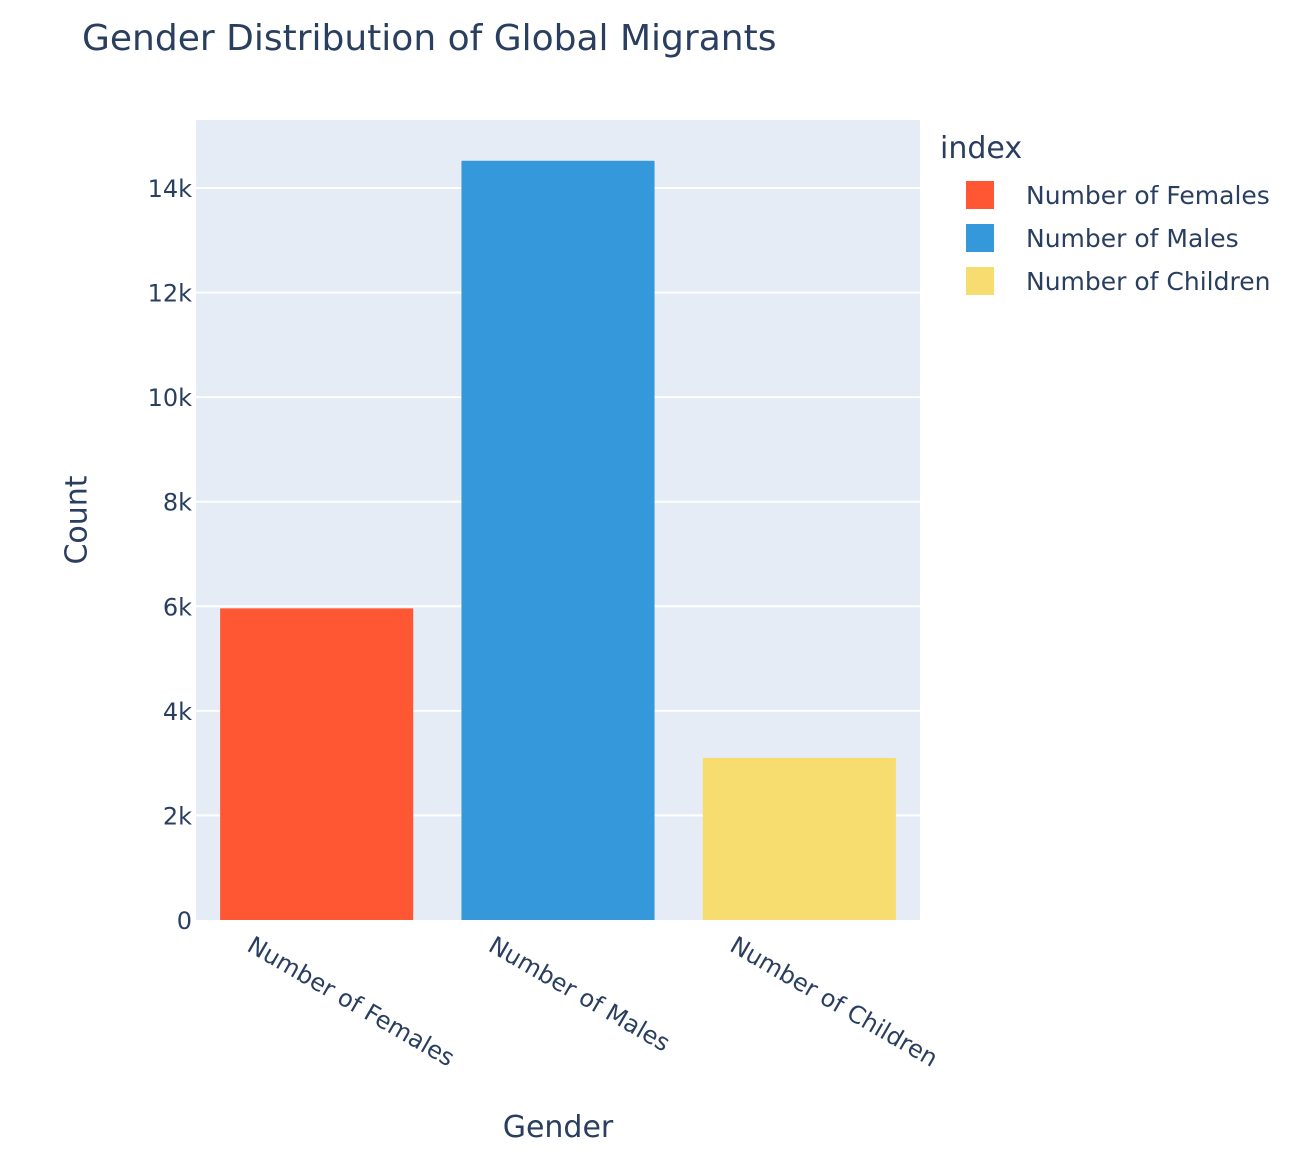 The width and height of the screenshot is (1307, 1149). What do you see at coordinates (558, 1127) in the screenshot?
I see `x-axis-label: Gender` at bounding box center [558, 1127].